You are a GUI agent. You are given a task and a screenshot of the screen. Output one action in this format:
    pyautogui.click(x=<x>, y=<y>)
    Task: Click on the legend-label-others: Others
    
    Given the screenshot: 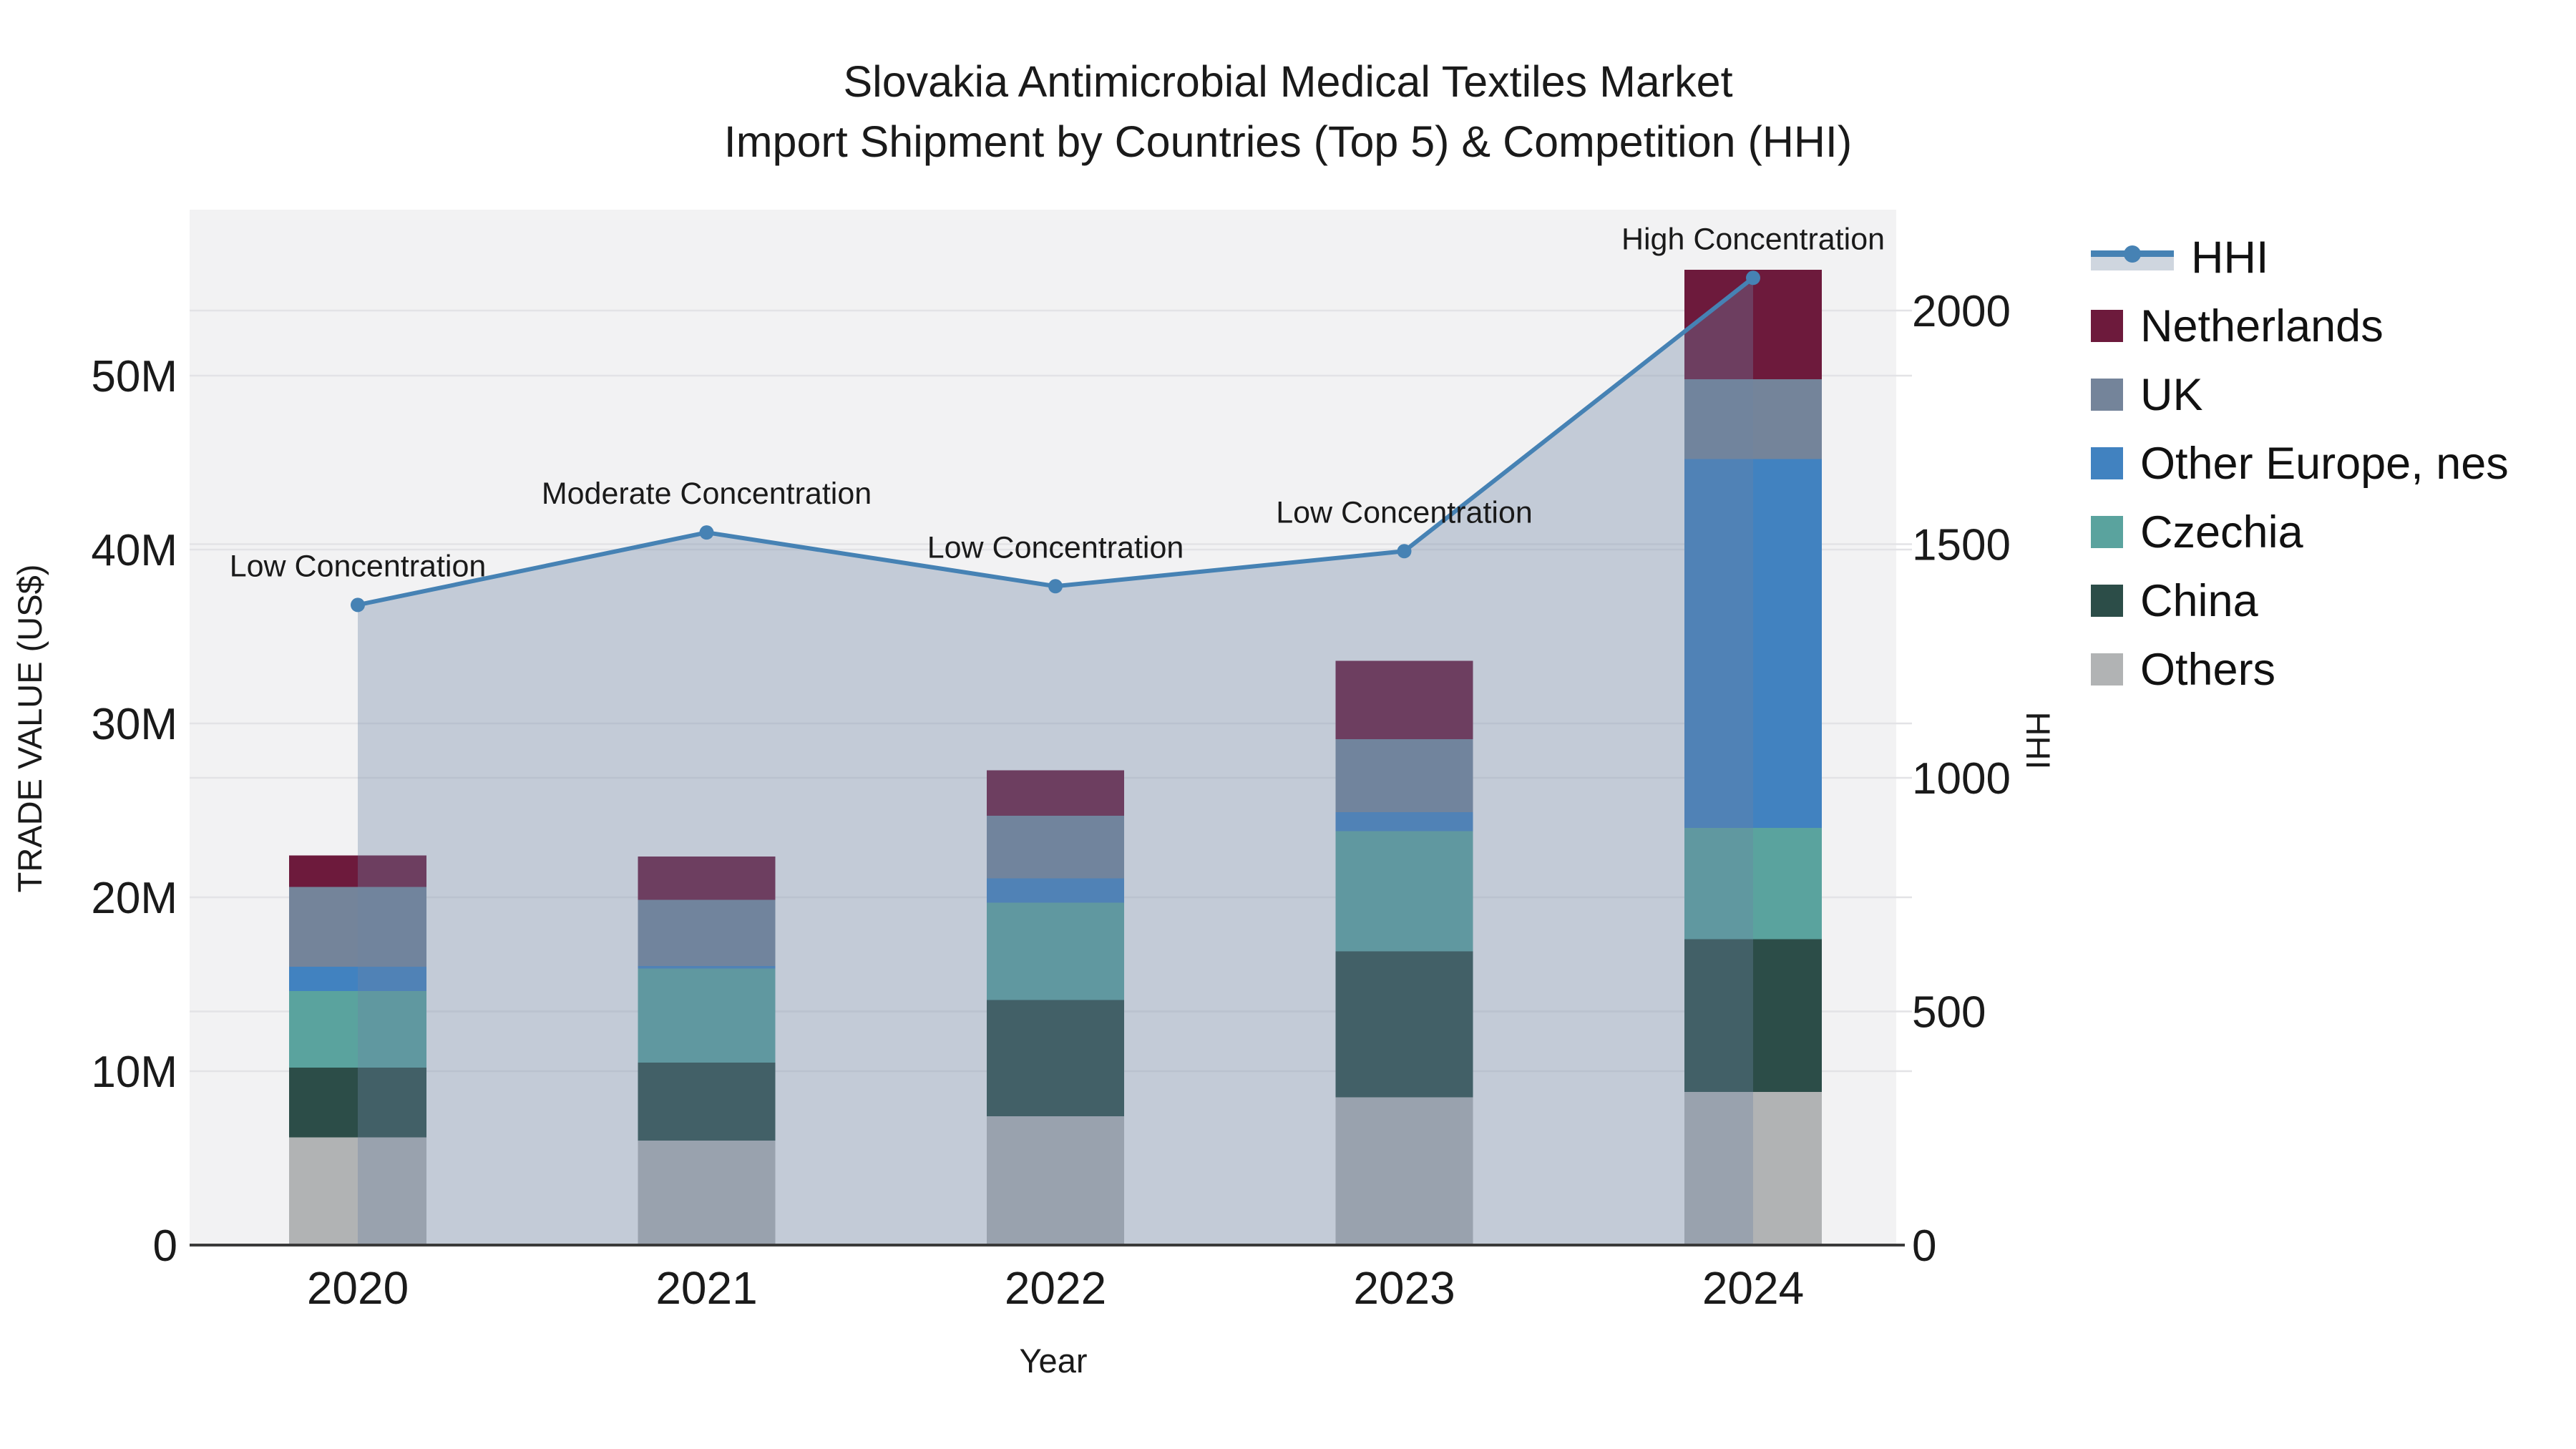 What is the action you would take?
    pyautogui.click(x=2208, y=669)
    